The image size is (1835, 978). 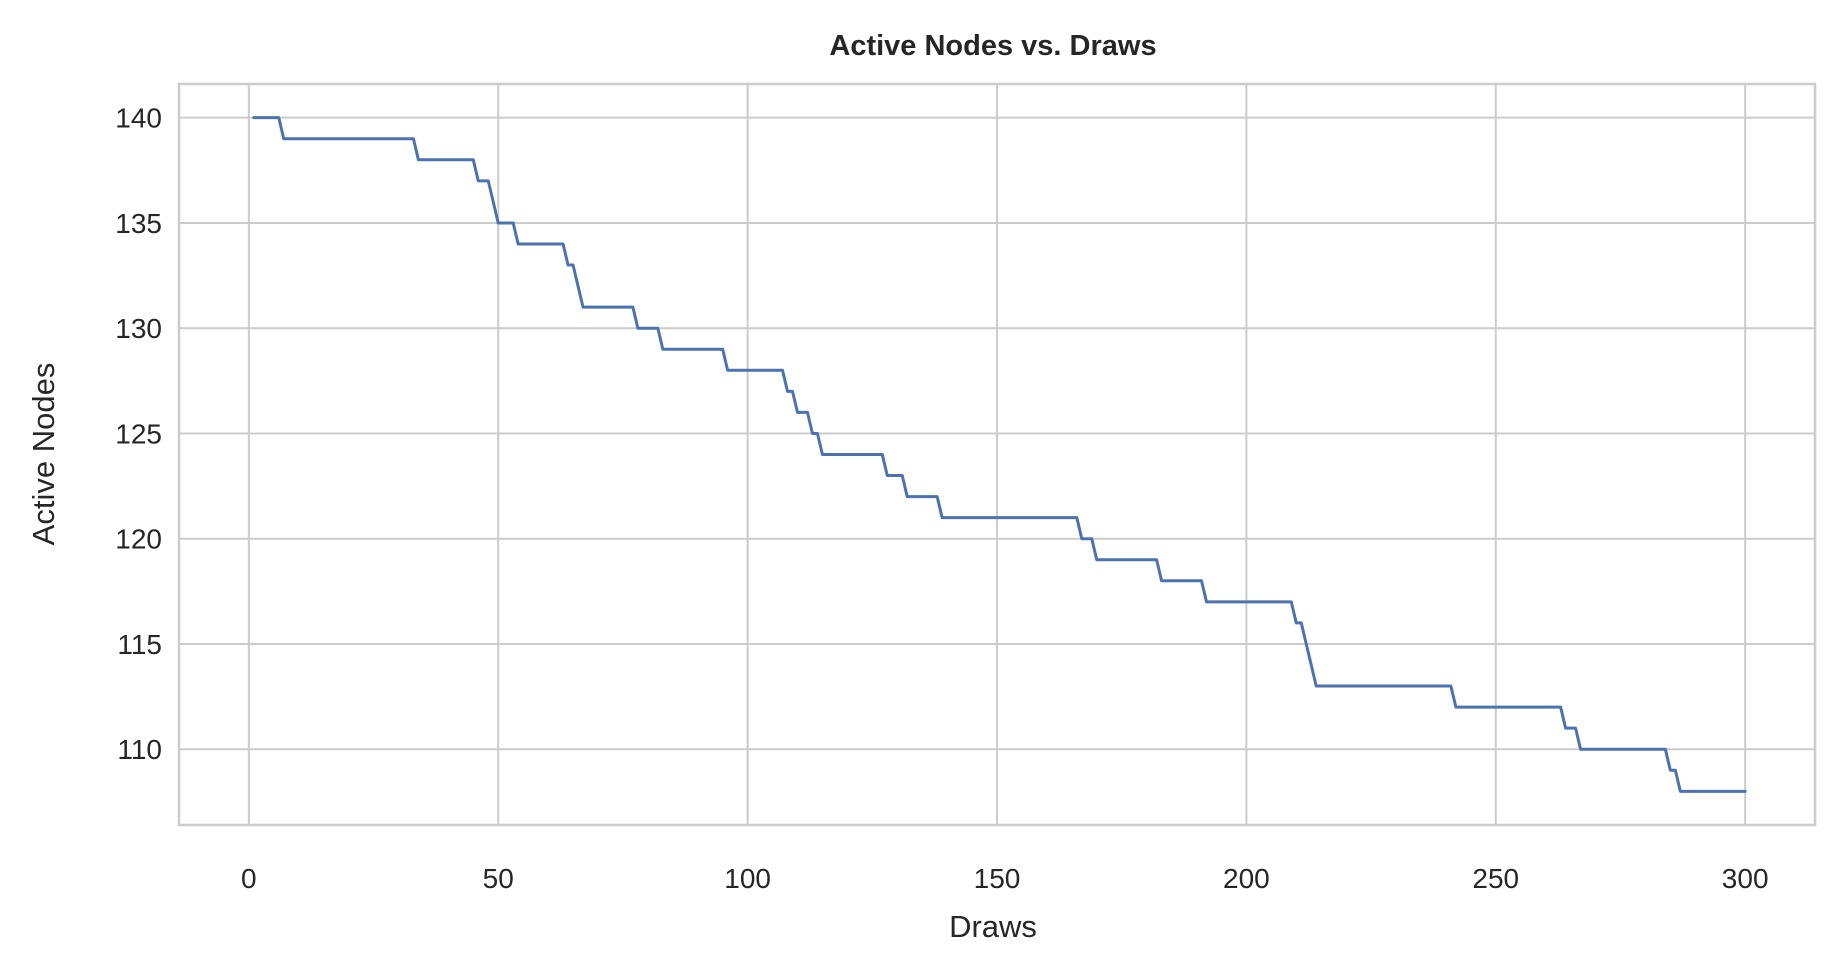 I want to click on x-tick-label: 250, so click(x=1495, y=878).